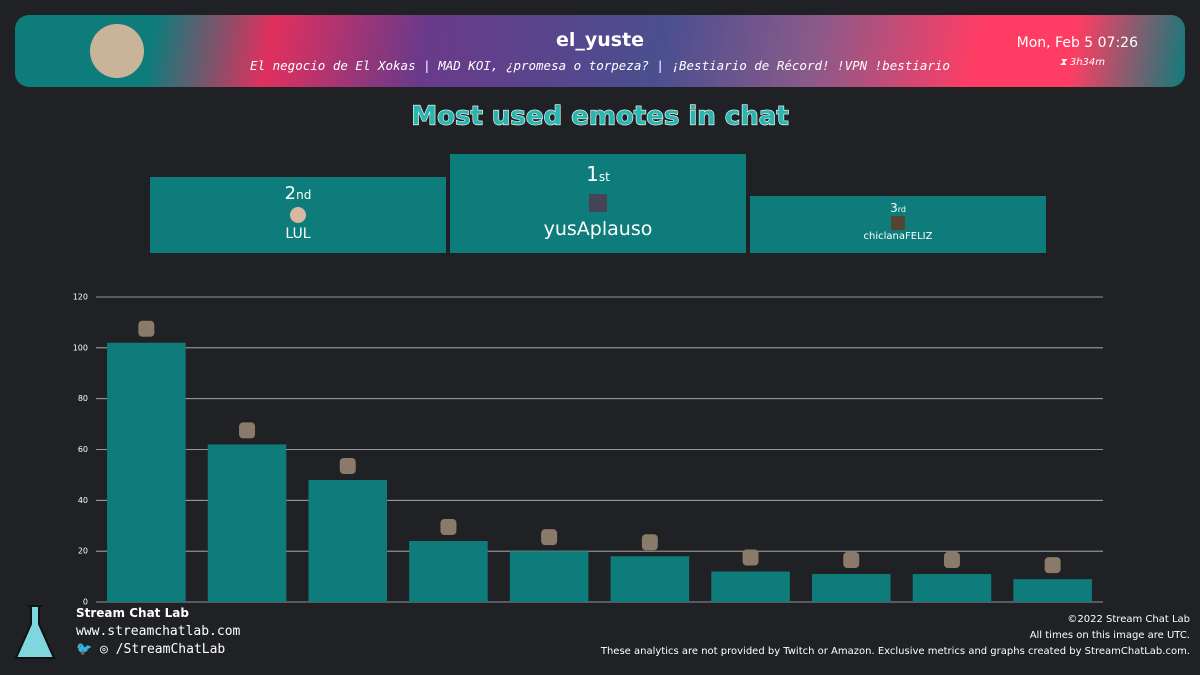 The width and height of the screenshot is (1200, 675). I want to click on rank: 3, so click(894, 208).